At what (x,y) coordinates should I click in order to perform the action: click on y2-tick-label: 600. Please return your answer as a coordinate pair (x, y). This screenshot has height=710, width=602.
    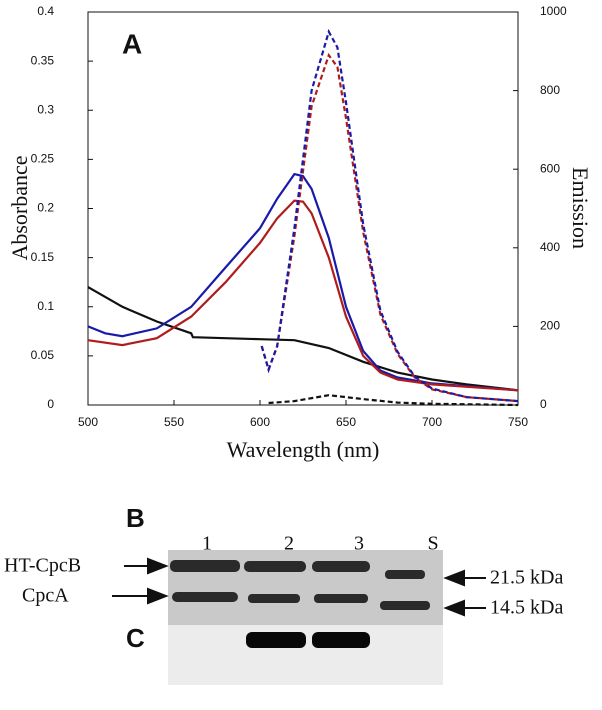
    Looking at the image, I should click on (550, 168).